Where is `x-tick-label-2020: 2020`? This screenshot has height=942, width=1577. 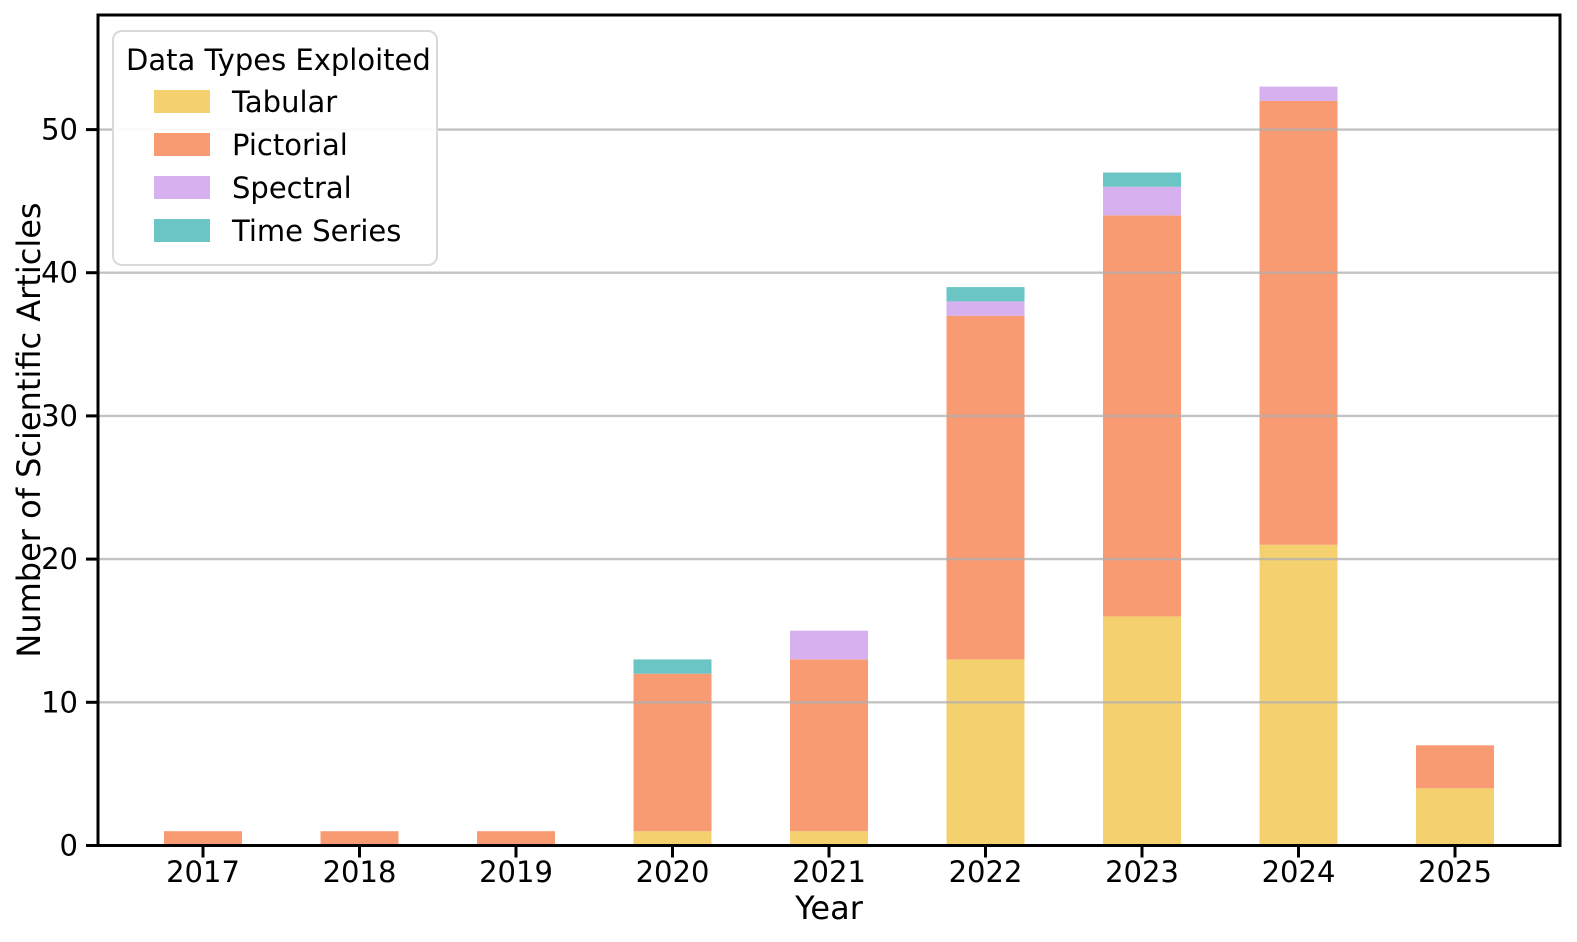
x-tick-label-2020: 2020 is located at coordinates (673, 872).